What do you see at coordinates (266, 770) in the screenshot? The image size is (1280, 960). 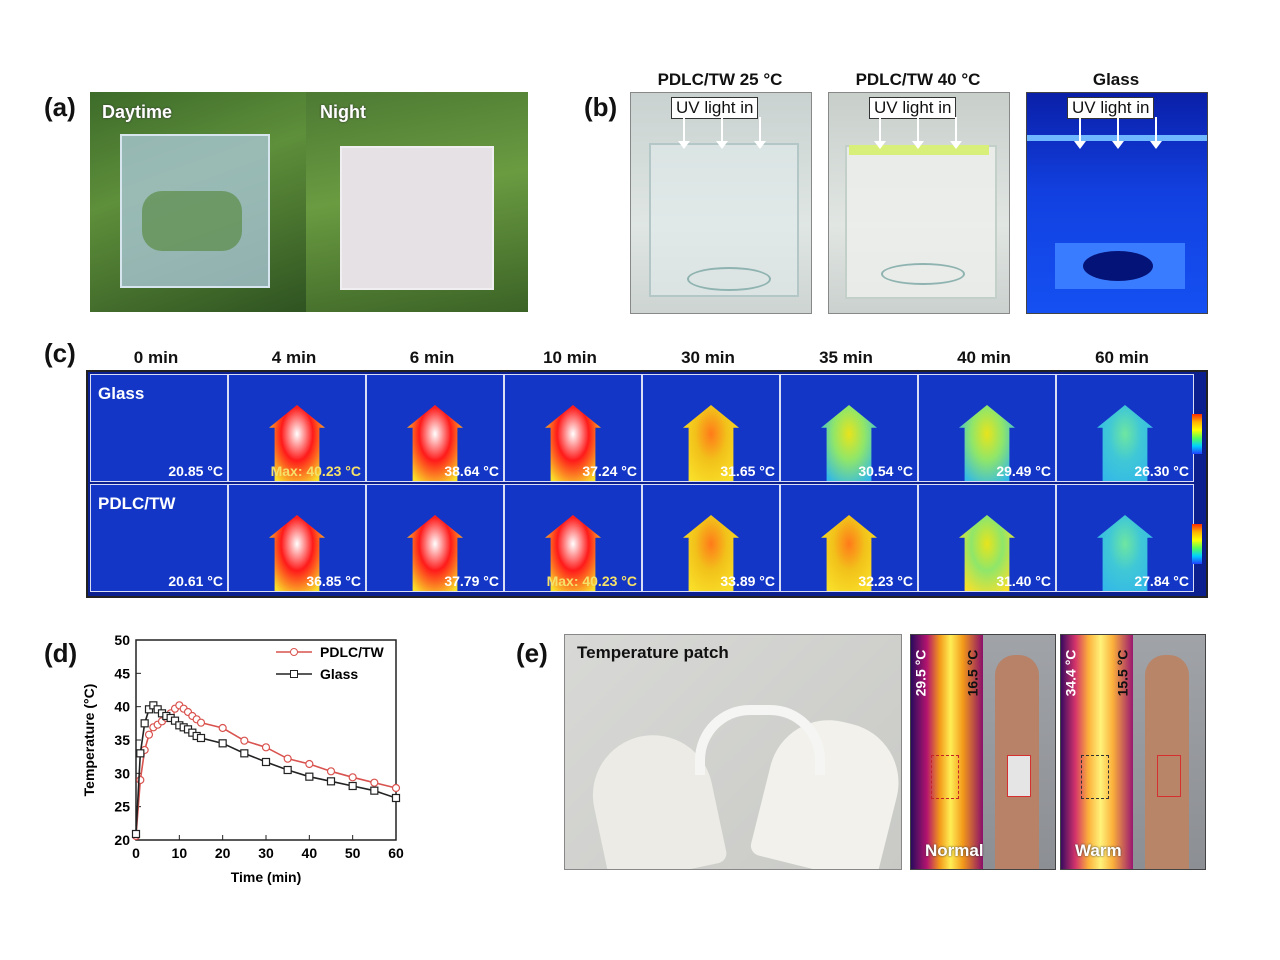 I see `series-line` at bounding box center [266, 770].